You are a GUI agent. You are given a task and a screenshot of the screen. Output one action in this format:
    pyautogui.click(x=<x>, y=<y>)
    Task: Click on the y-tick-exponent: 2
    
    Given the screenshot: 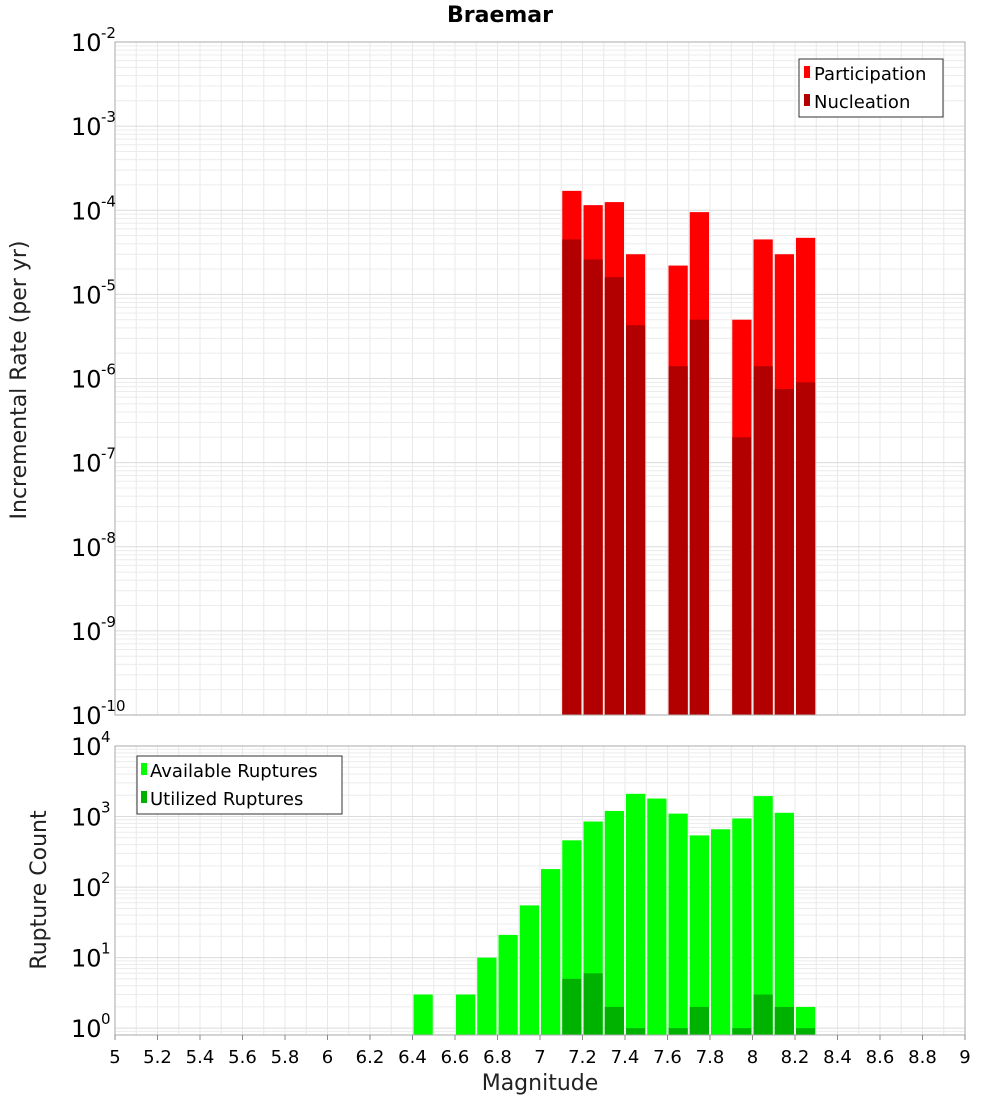 What is the action you would take?
    pyautogui.click(x=106, y=878)
    